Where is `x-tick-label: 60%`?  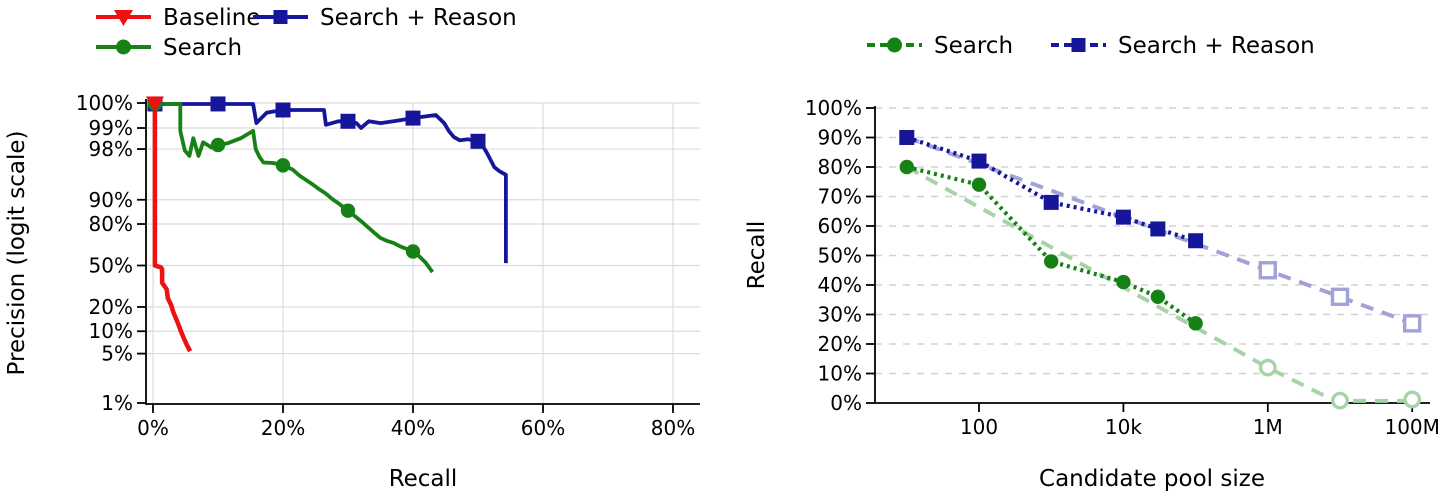
x-tick-label: 60% is located at coordinates (543, 428).